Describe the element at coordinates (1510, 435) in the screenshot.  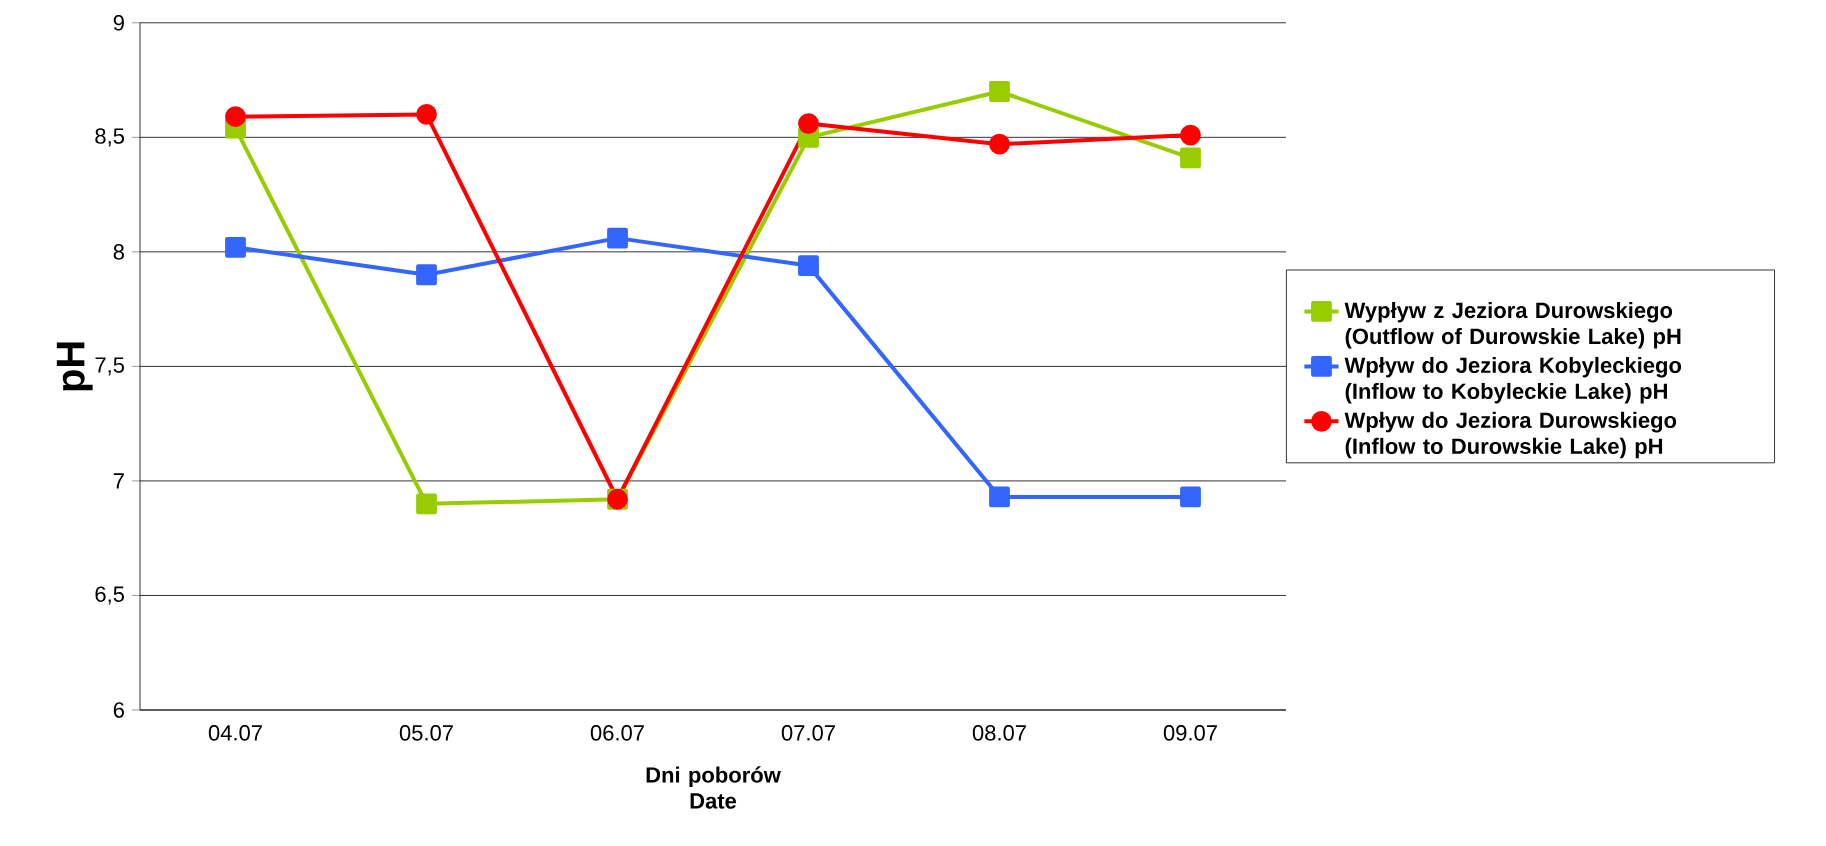
I see `legend-label: Wpływ do Jeziora Durowskiego (Inflow to Durowskie Lake) pH` at that location.